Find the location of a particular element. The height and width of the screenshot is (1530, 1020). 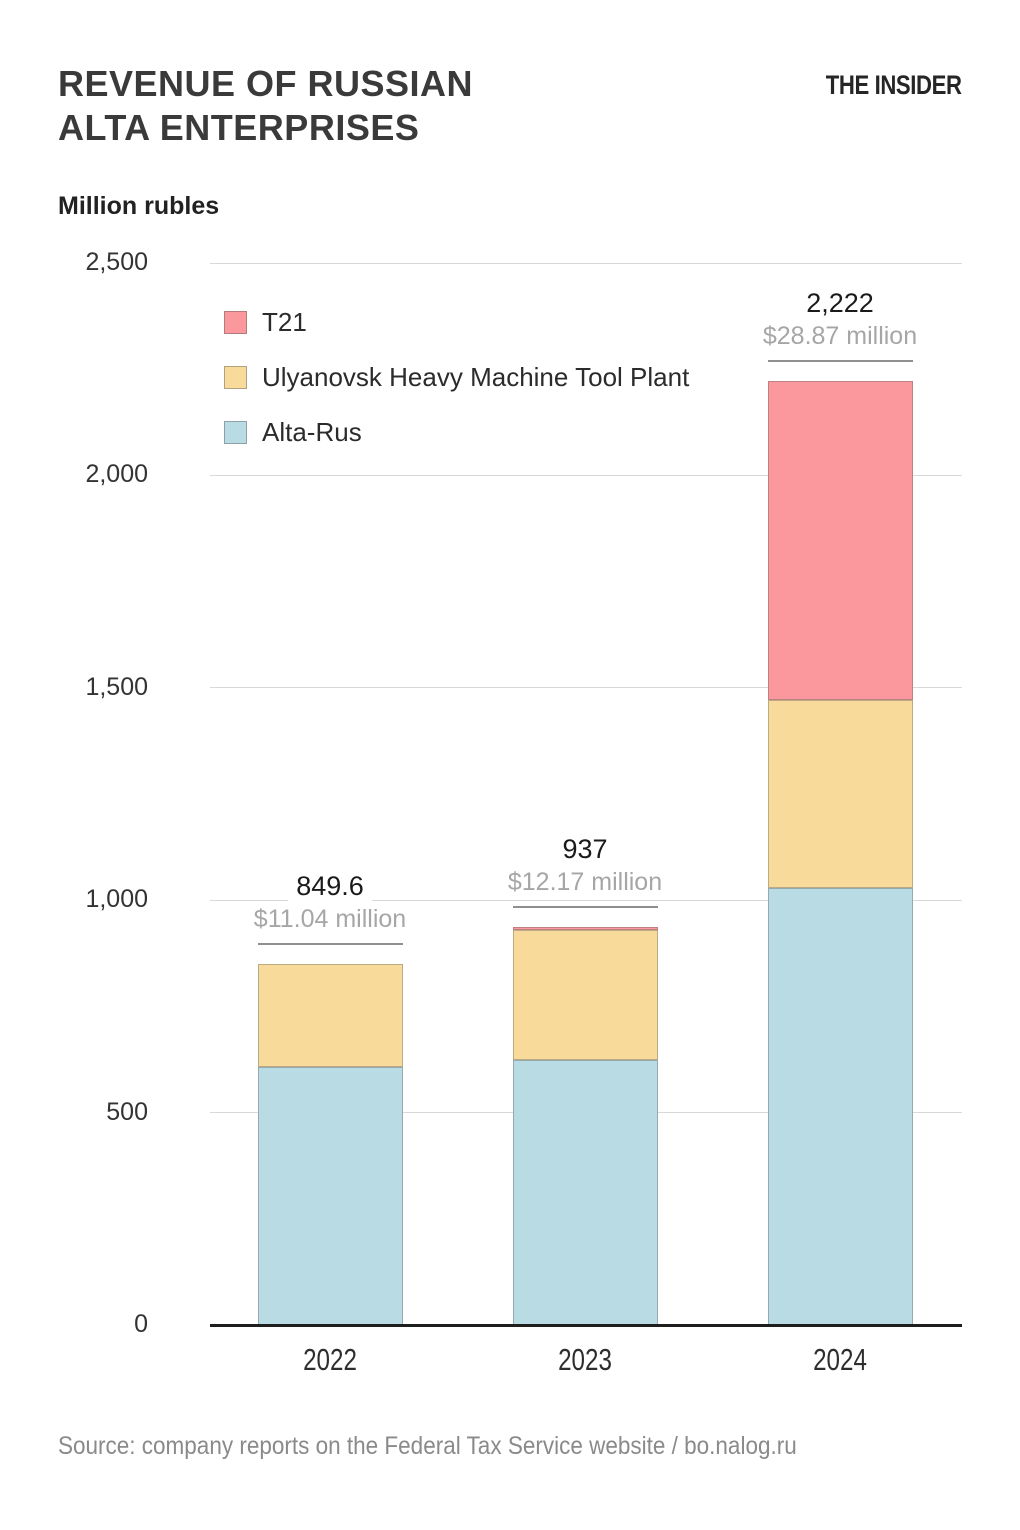

bar-usd-label-2023: $12.17 million is located at coordinates (585, 883).